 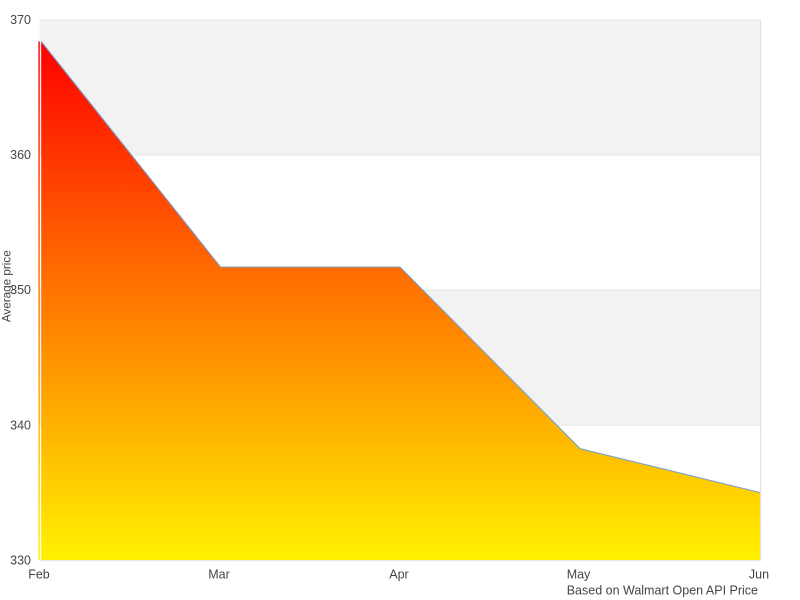 What do you see at coordinates (20, 290) in the screenshot?
I see `svg-text: 350` at bounding box center [20, 290].